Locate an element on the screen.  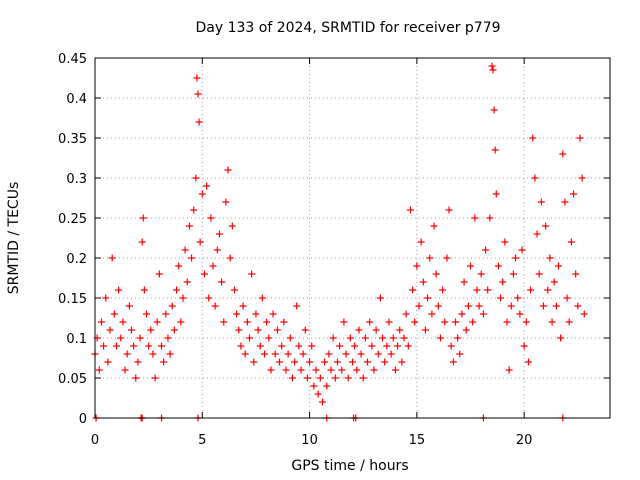
y-tick-label: 0.45 is located at coordinates (72, 59).